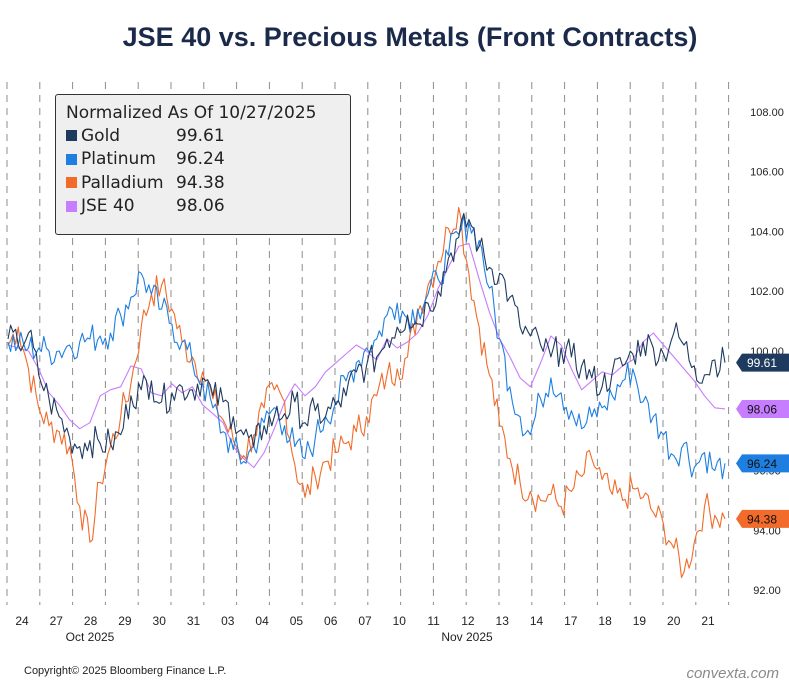 This screenshot has width=789, height=689. I want to click on last-value-text: 94.38, so click(762, 519).